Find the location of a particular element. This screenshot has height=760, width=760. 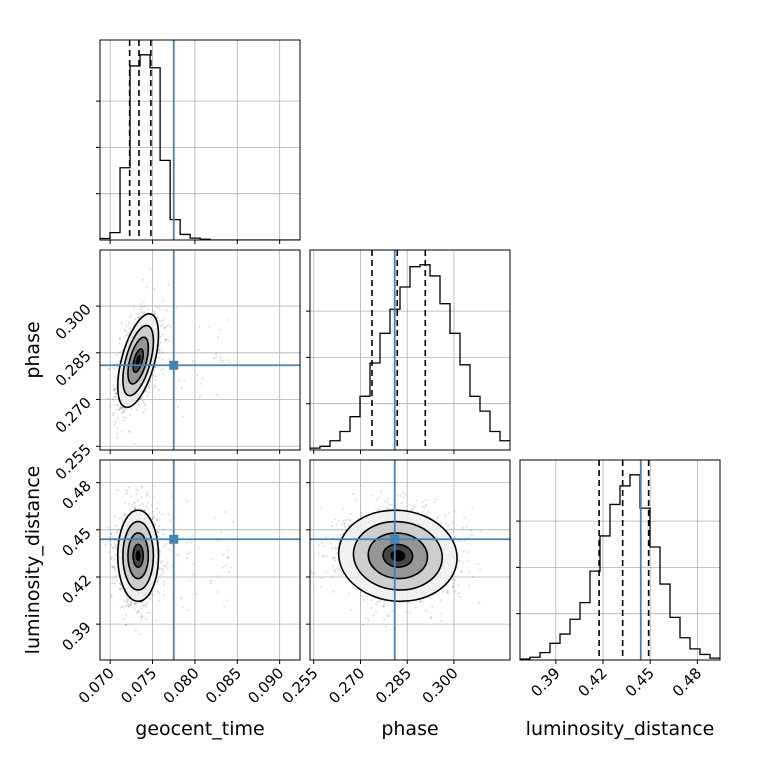

scatter-panel-luminosity-distance-vs-geocent-time is located at coordinates (198, 561).